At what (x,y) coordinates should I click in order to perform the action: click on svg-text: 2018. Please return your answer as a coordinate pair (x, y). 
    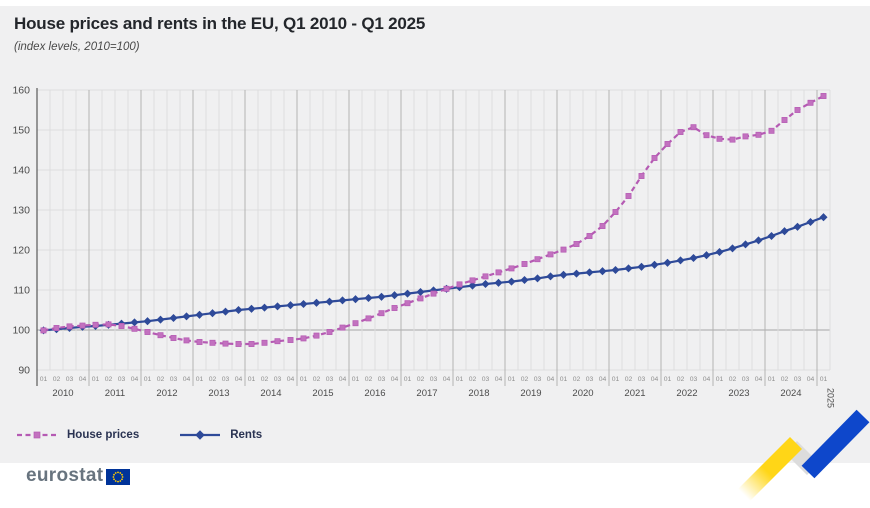
    Looking at the image, I should click on (478, 393).